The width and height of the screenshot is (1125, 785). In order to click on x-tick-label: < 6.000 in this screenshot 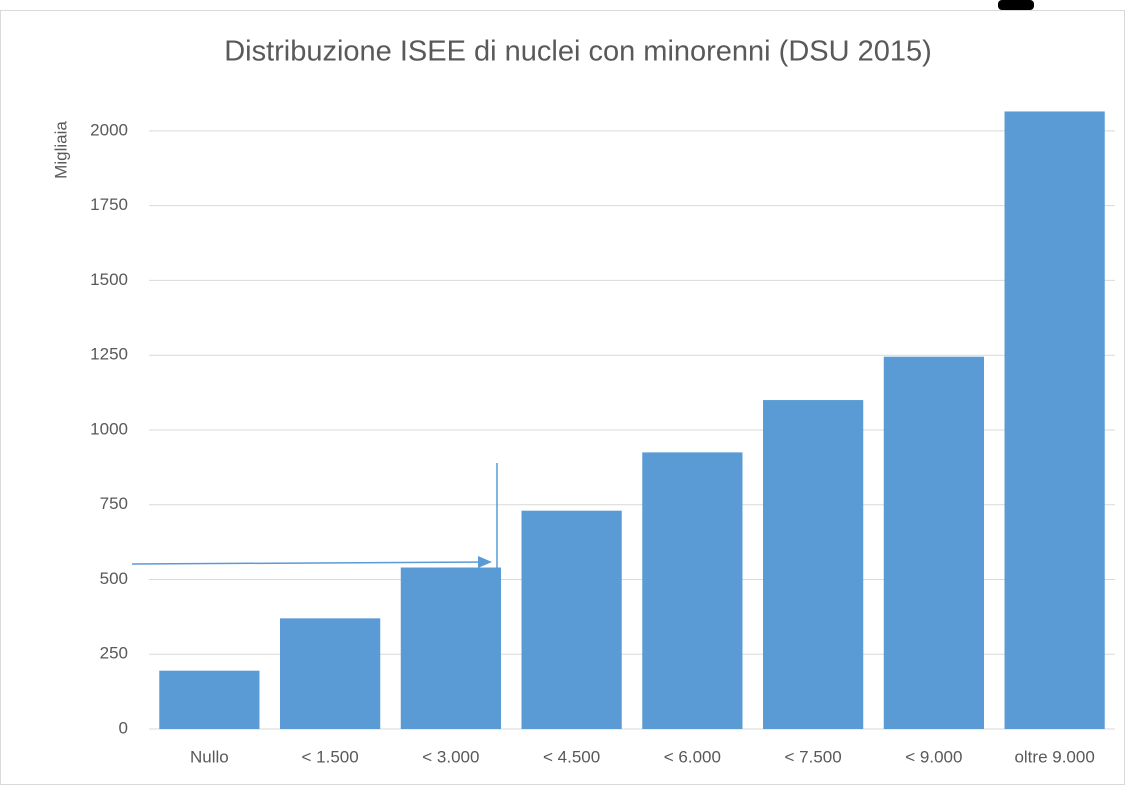, I will do `click(692, 756)`.